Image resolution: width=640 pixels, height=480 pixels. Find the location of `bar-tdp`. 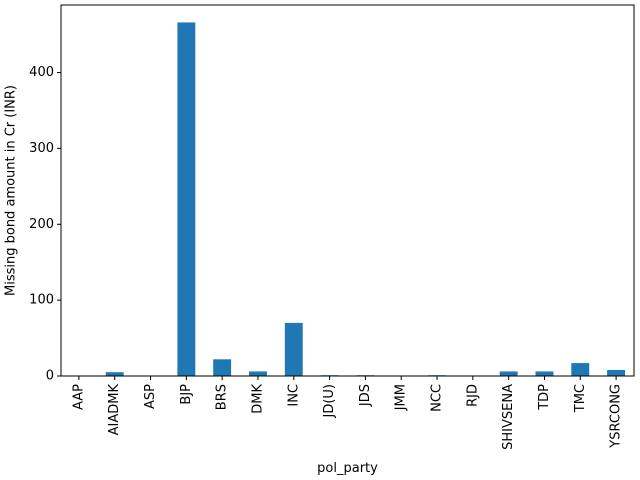

bar-tdp is located at coordinates (544, 373).